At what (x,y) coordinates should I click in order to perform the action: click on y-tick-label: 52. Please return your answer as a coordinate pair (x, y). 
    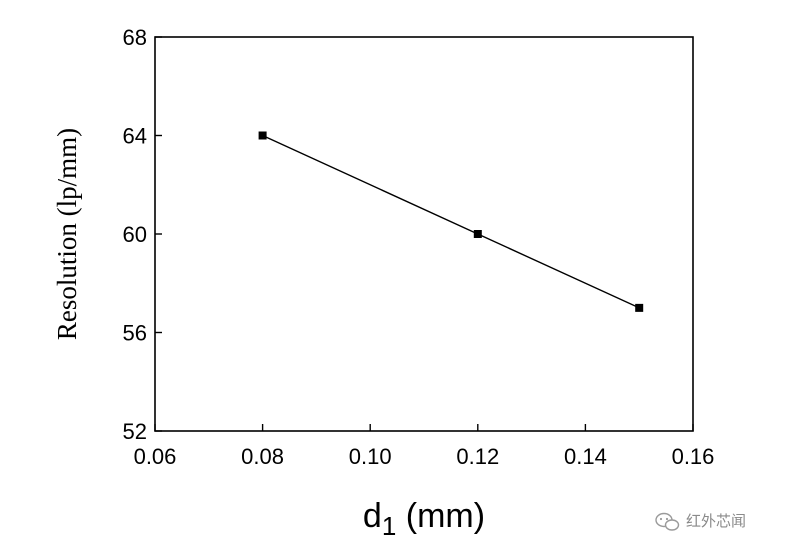
    Looking at the image, I should click on (135, 431).